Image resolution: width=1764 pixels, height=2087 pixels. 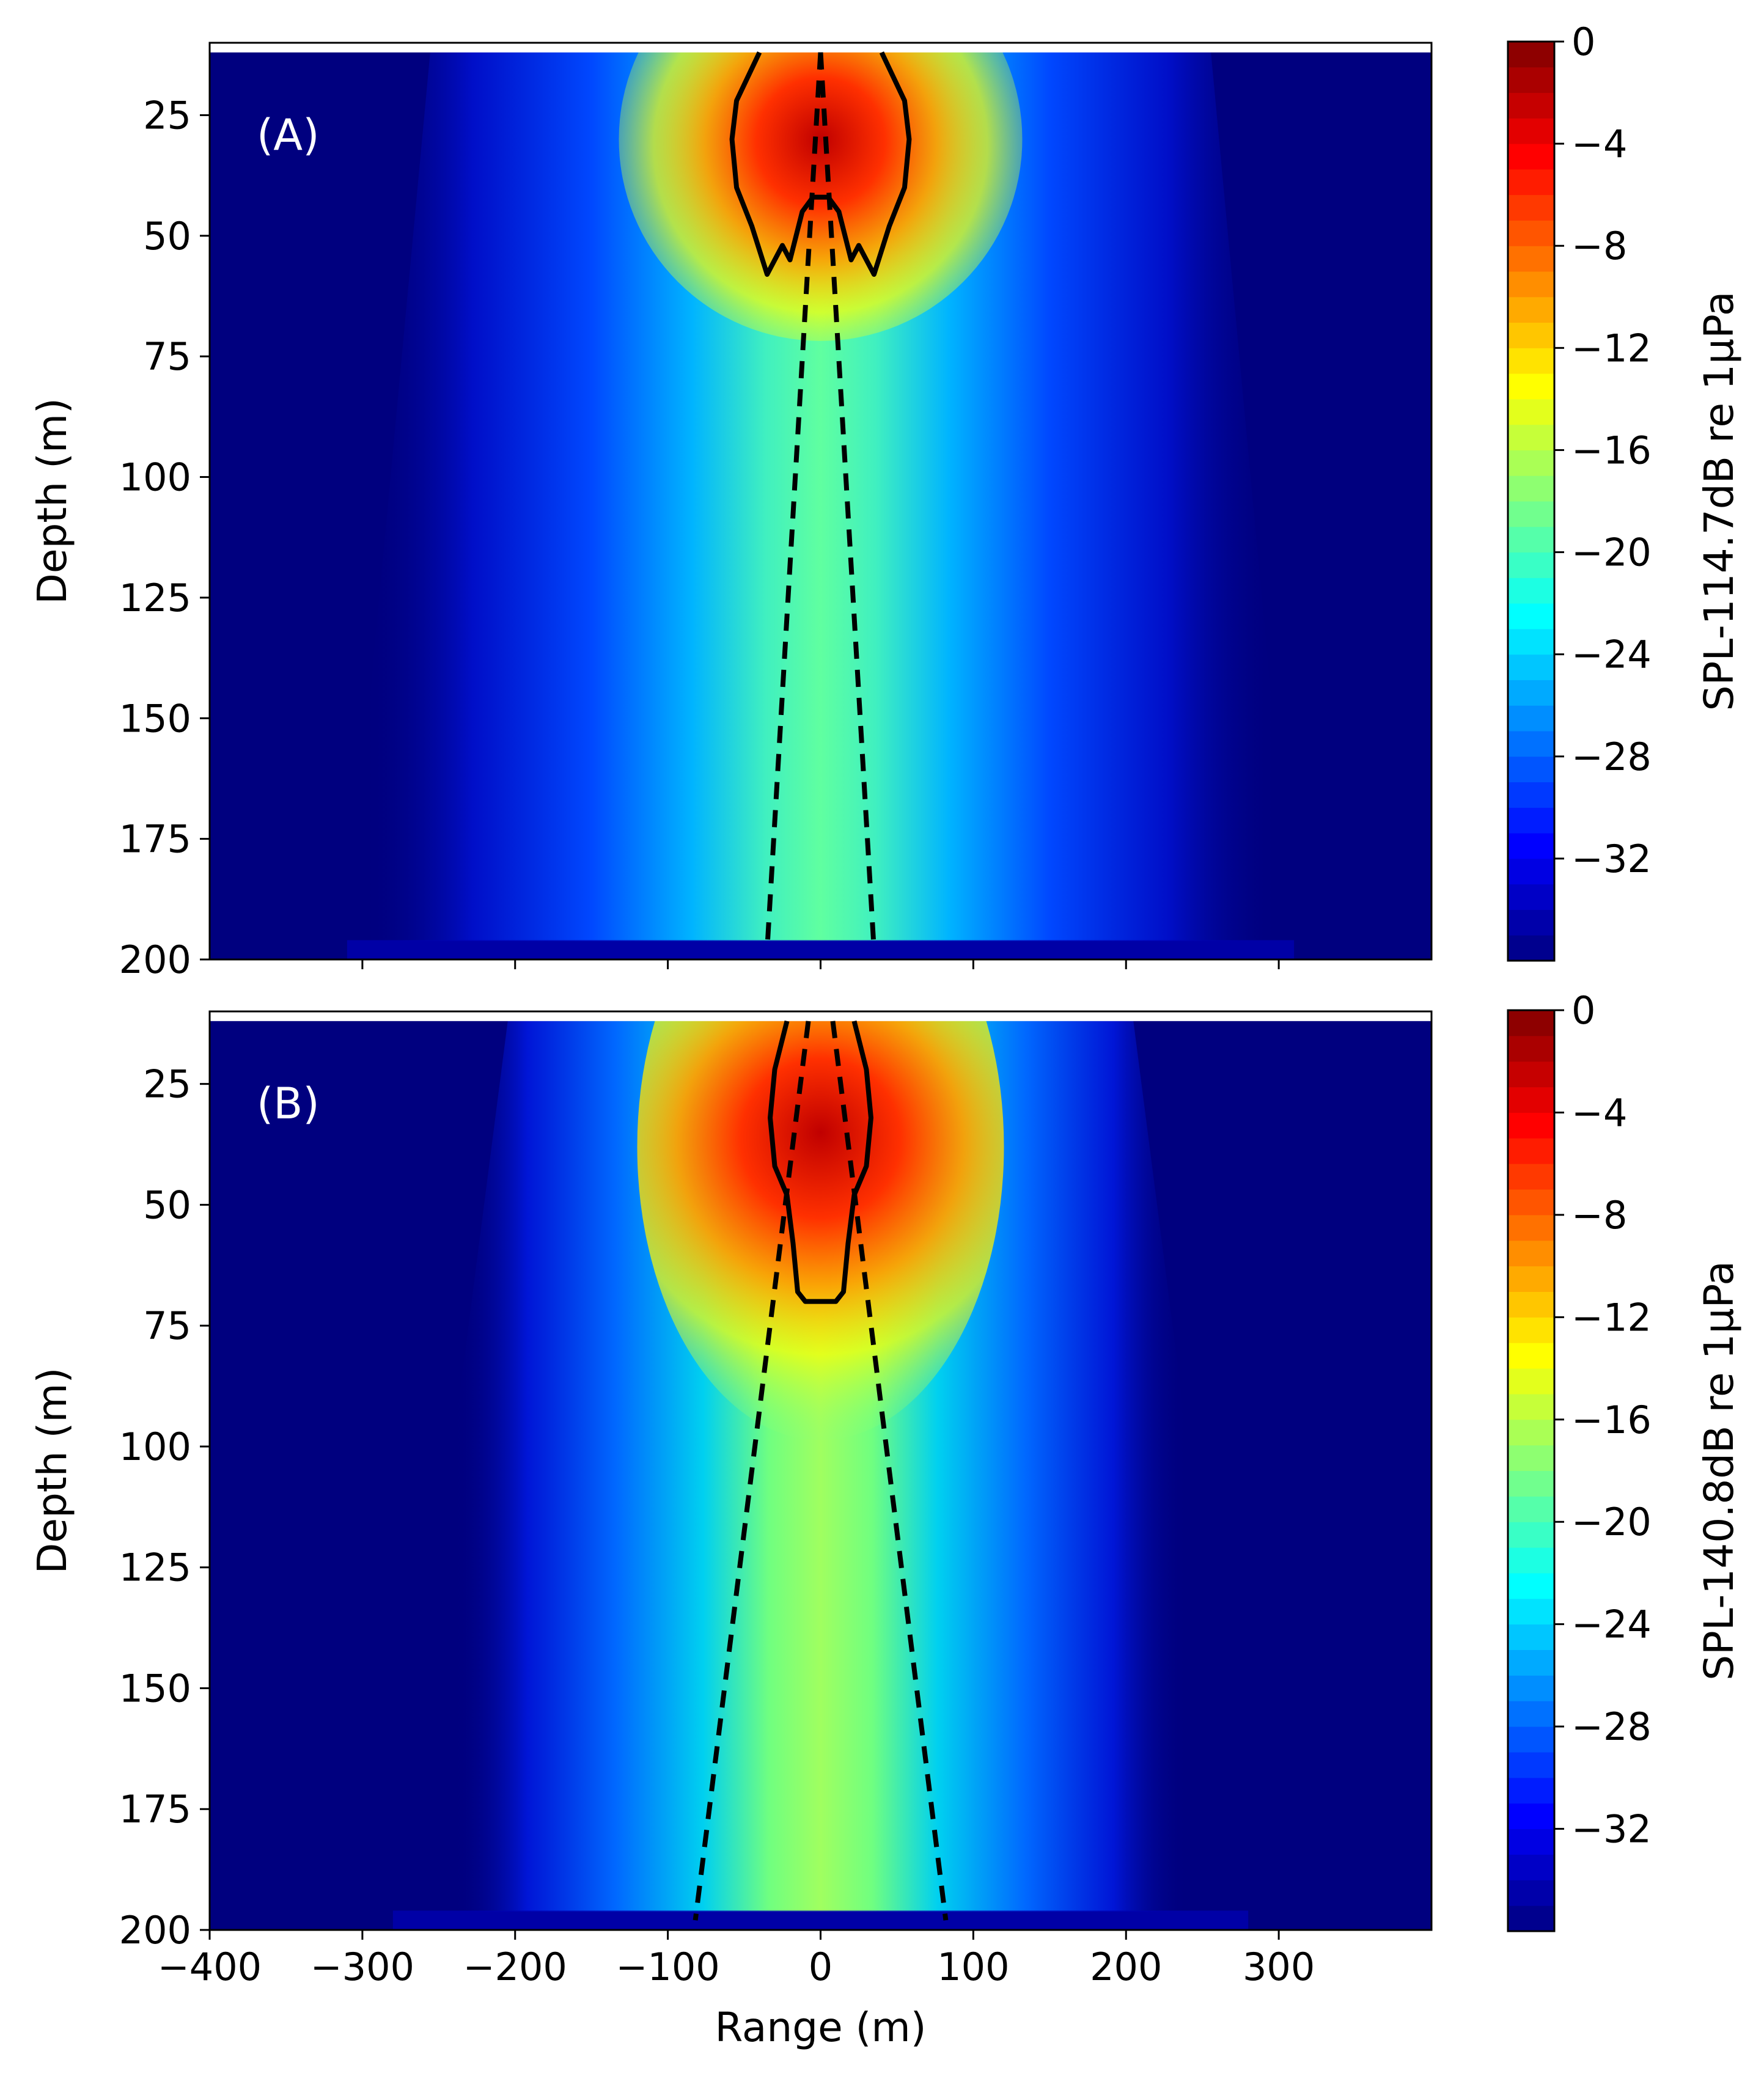 What do you see at coordinates (155, 598) in the screenshot?
I see `y-tick-label: 125` at bounding box center [155, 598].